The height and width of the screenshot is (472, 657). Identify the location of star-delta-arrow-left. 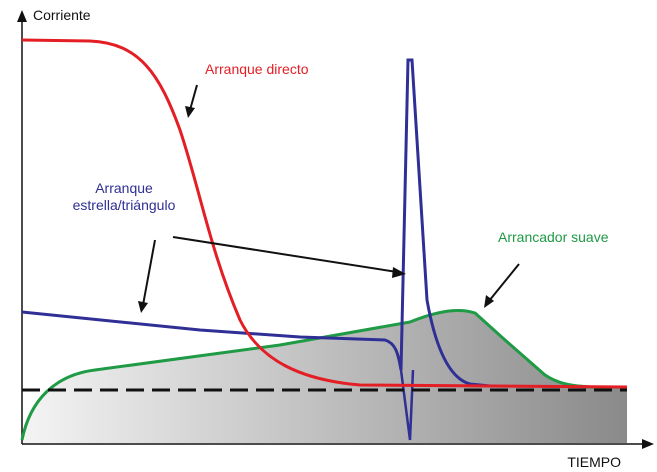
(147, 276).